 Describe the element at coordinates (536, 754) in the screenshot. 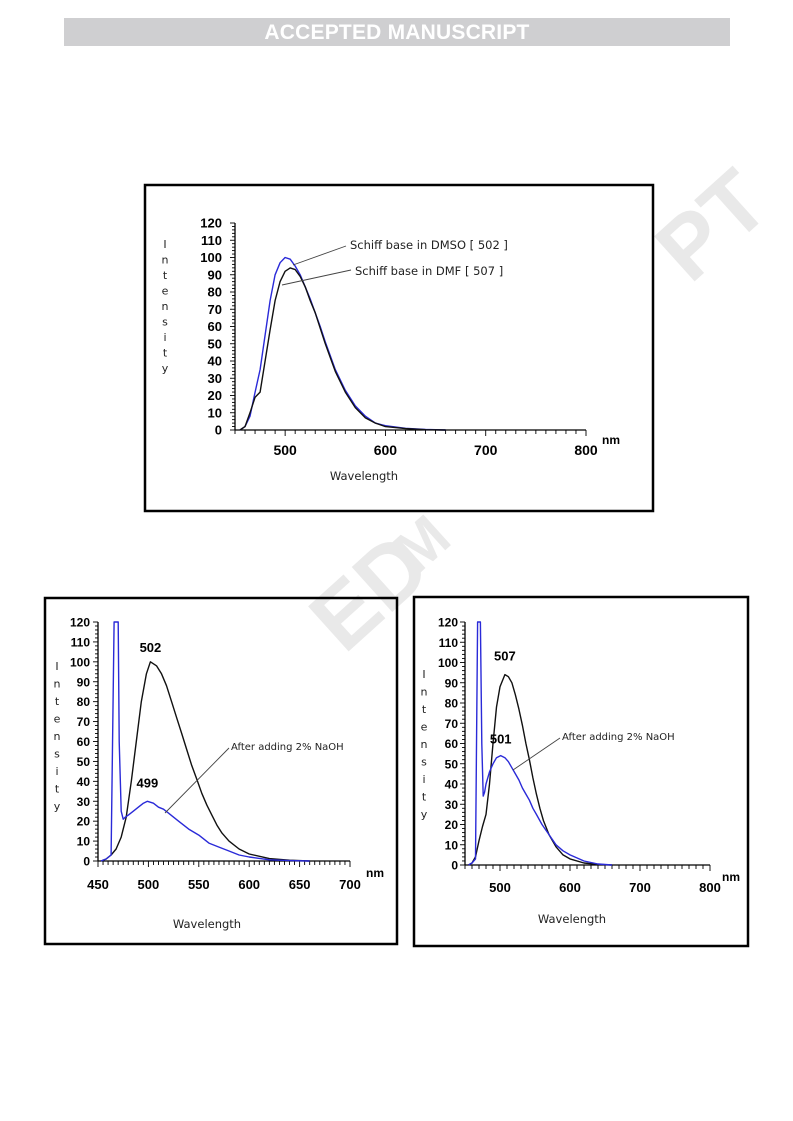

I see `chart2-annotation-leader` at that location.